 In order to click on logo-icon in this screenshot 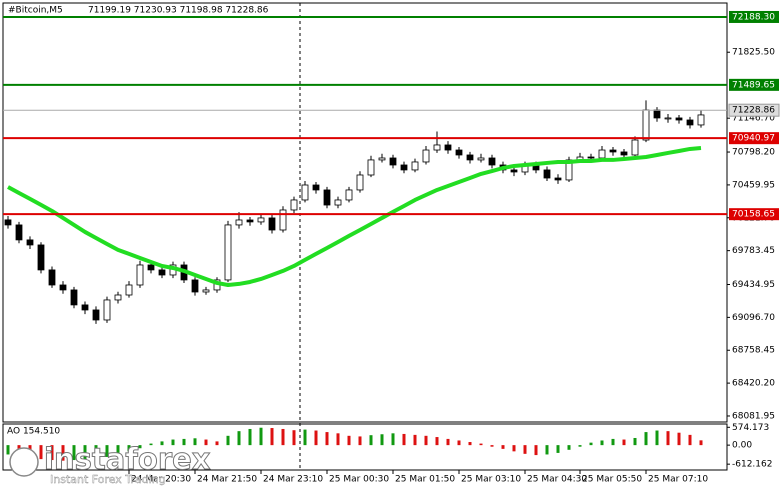, I will do `click(24, 462)`.